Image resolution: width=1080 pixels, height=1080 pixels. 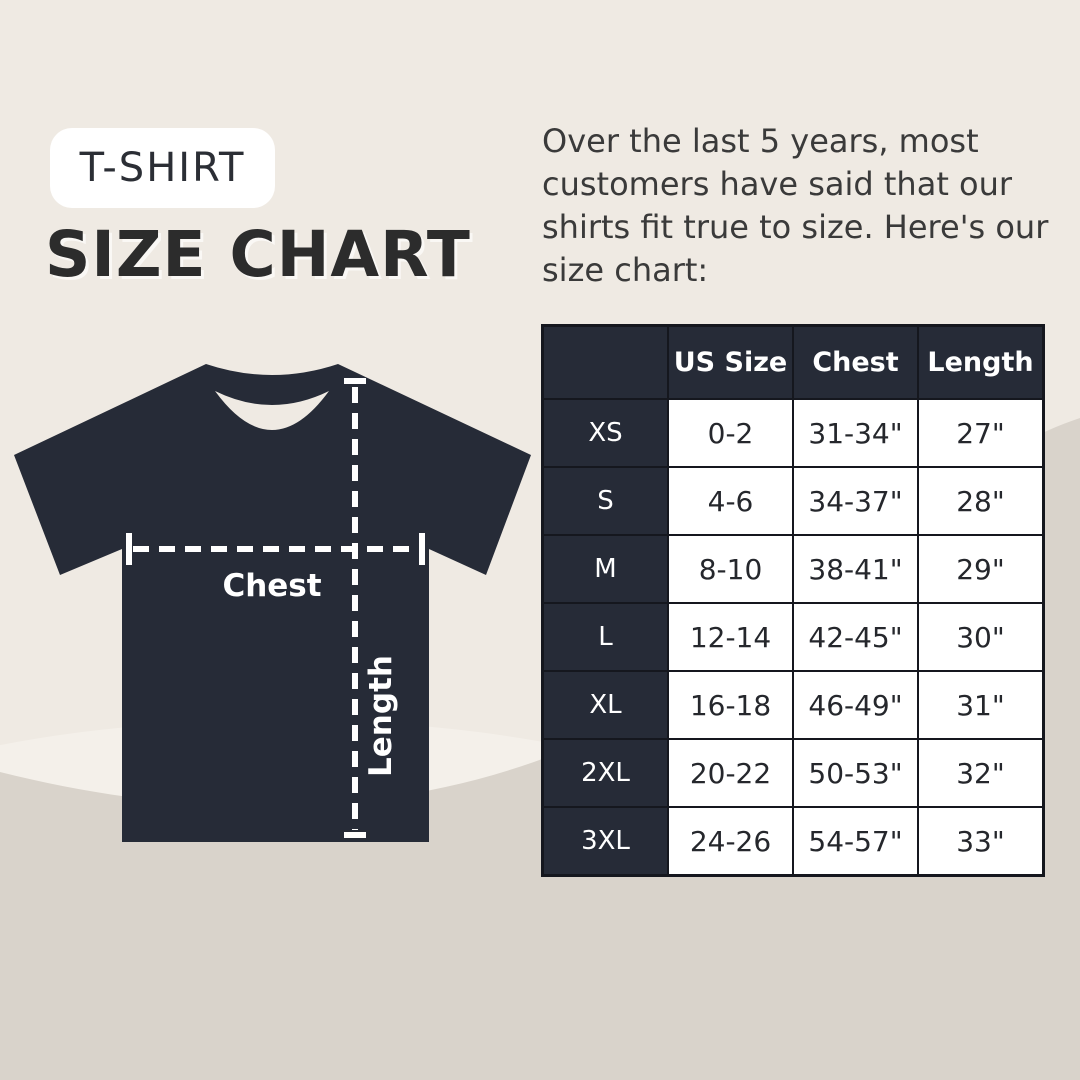 I want to click on row-label-3xl: 3XL, so click(x=605, y=841).